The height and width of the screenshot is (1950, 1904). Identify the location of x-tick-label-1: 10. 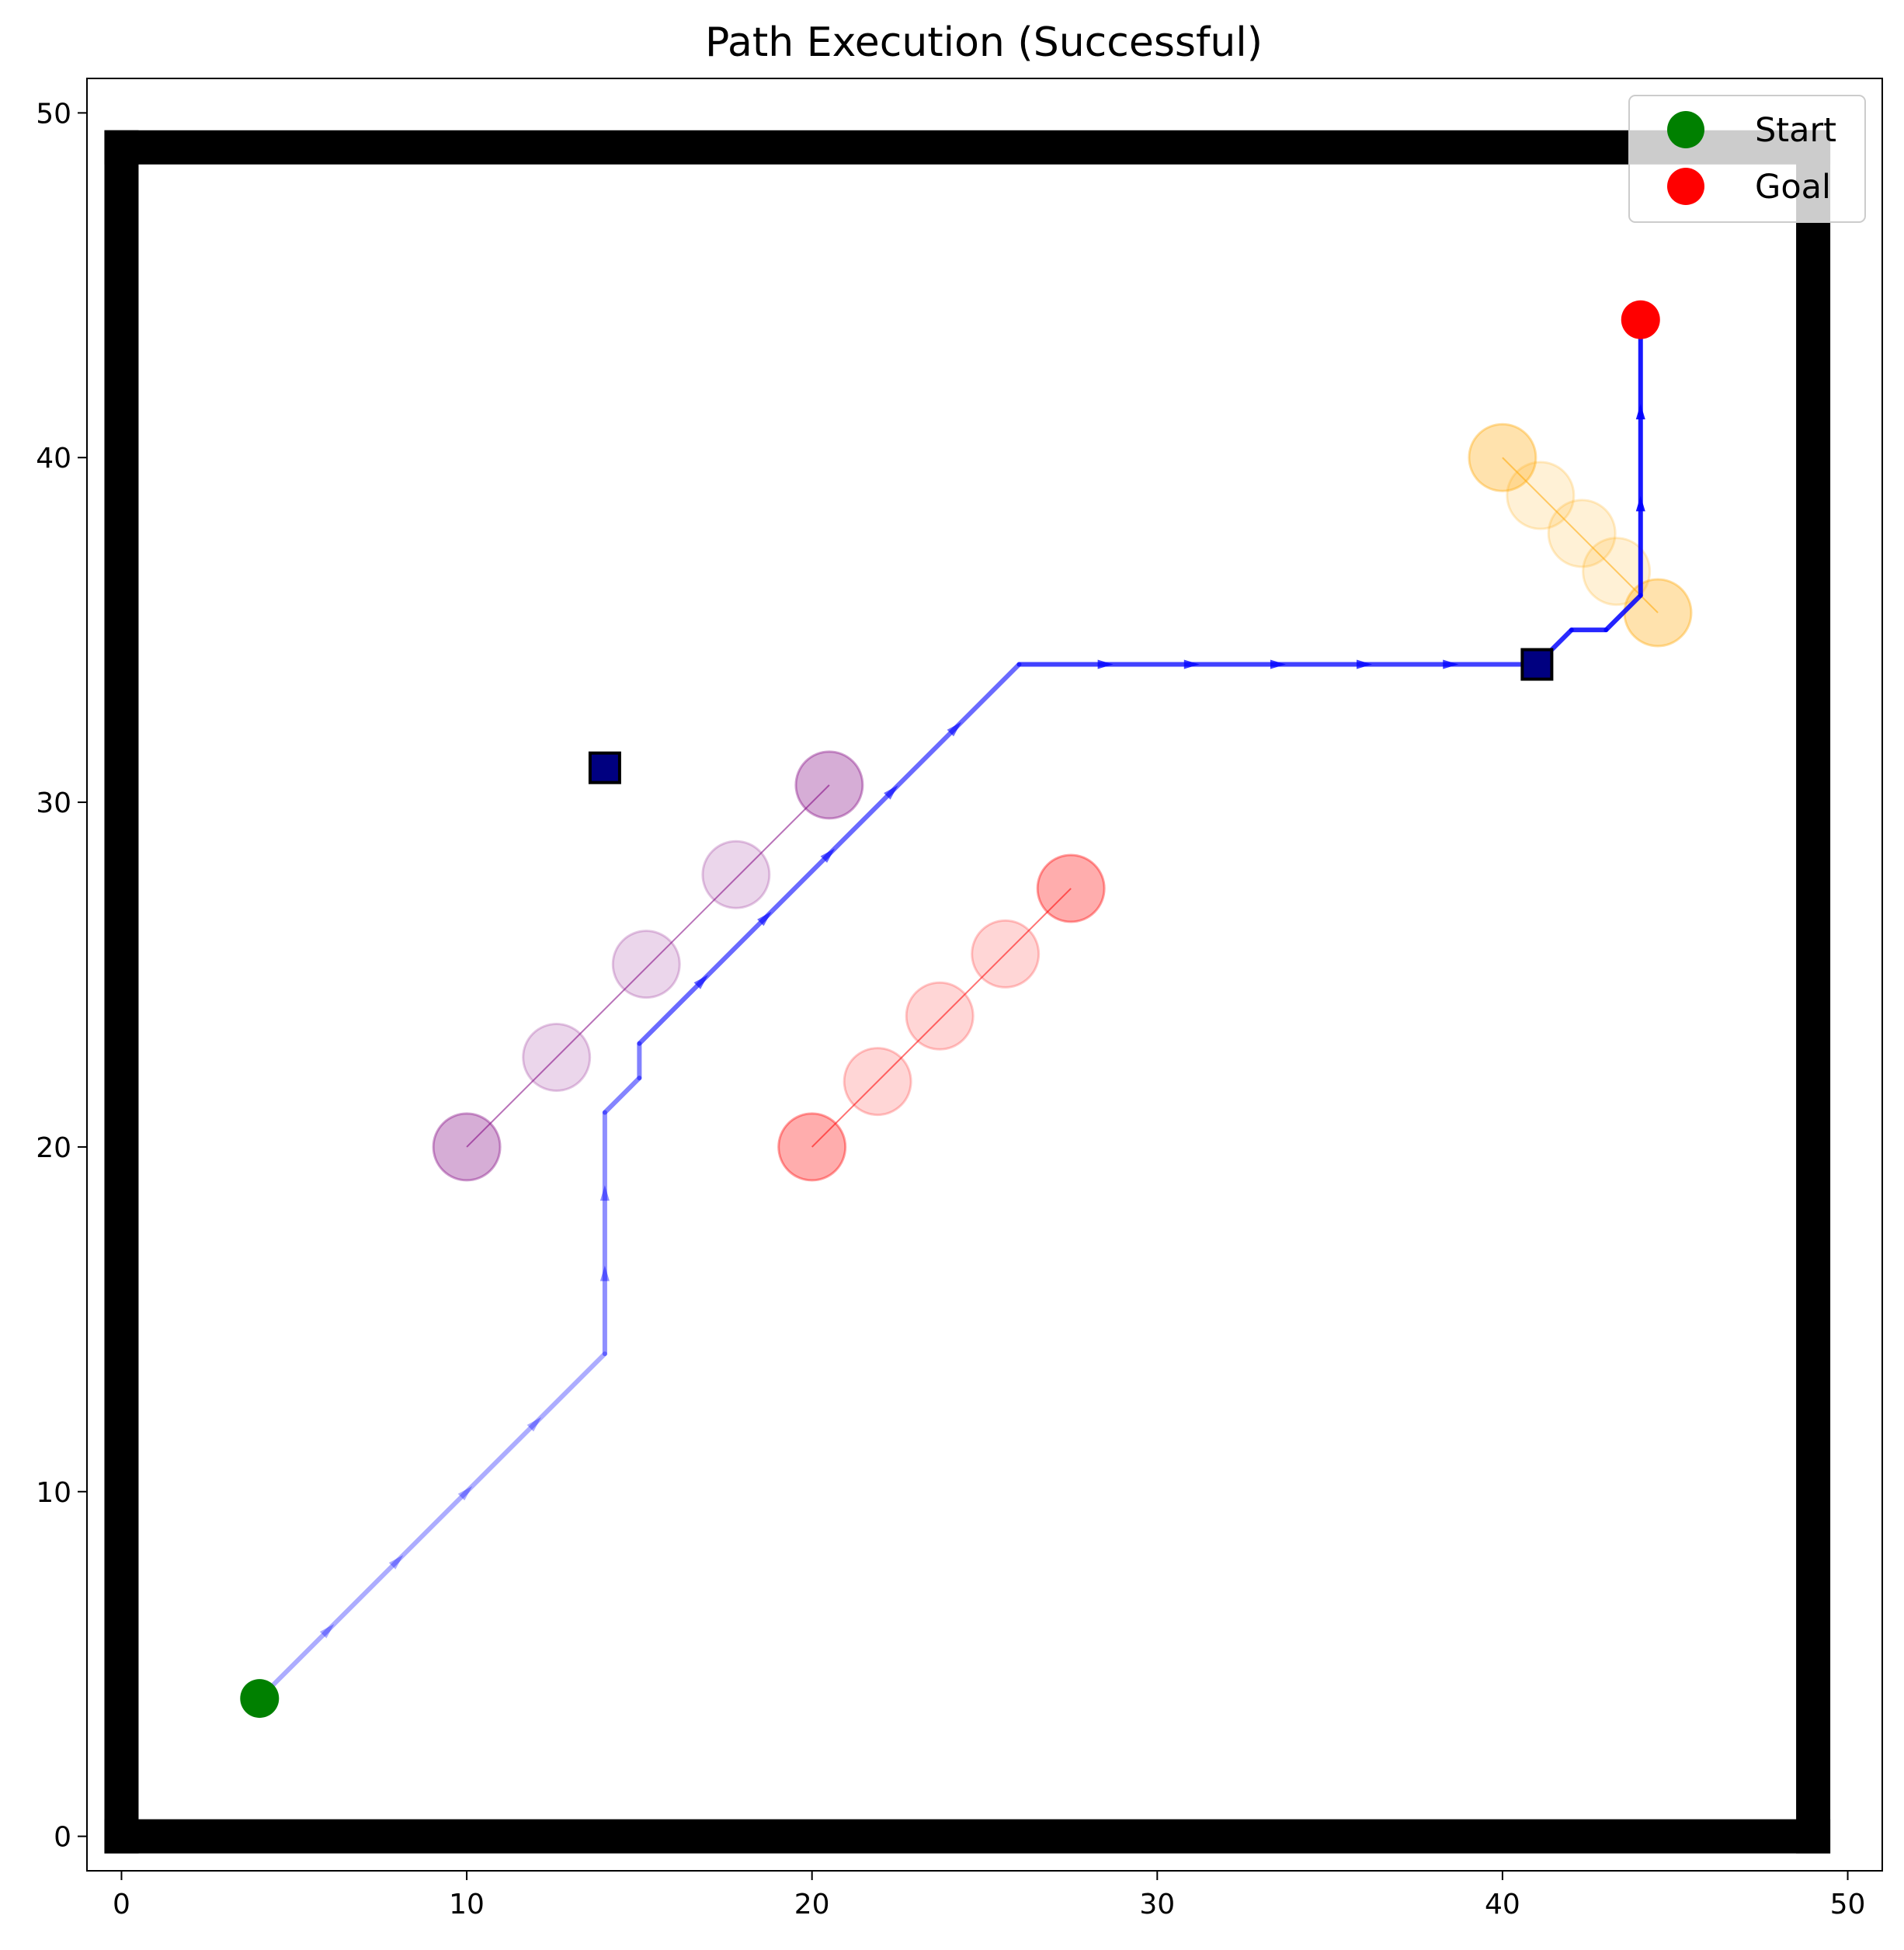
(467, 1904).